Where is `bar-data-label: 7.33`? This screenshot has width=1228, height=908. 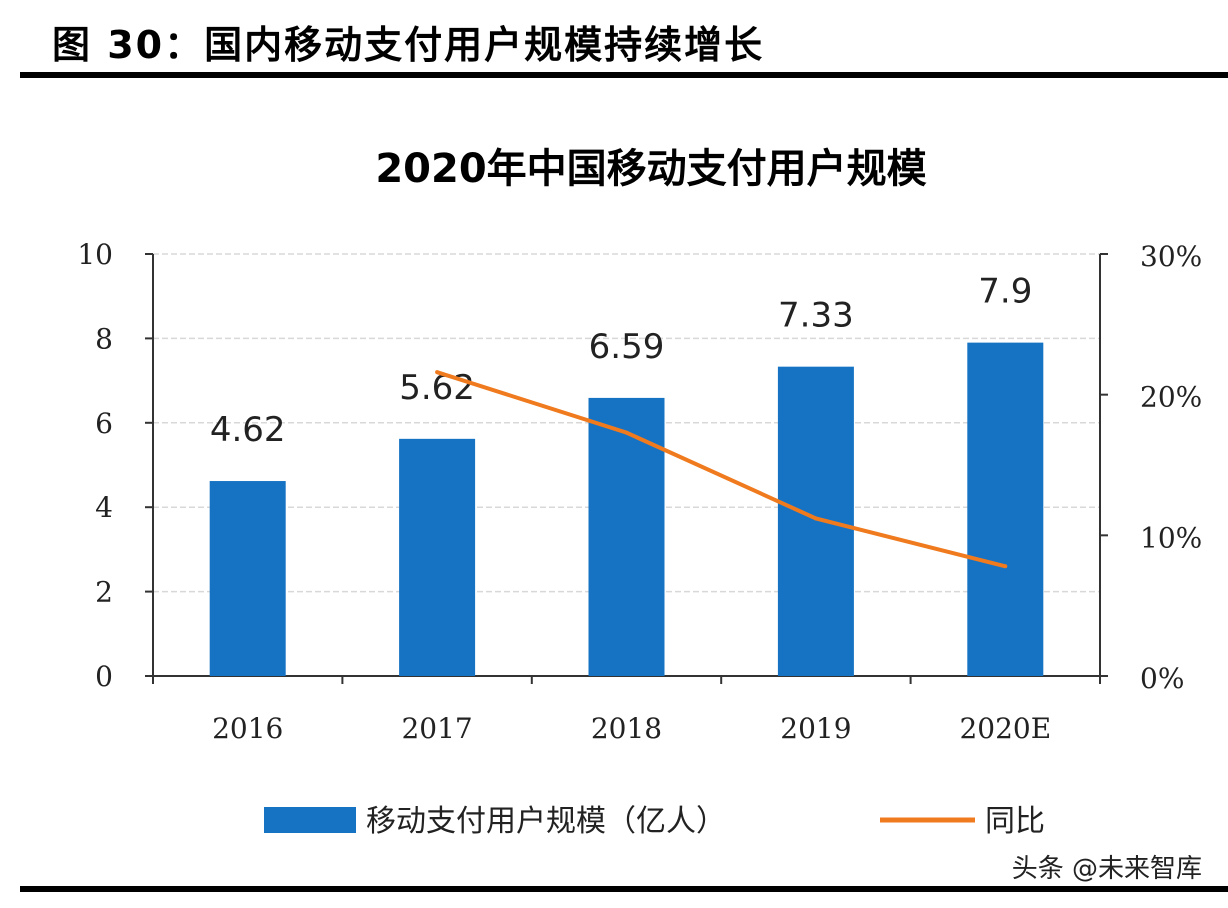 bar-data-label: 7.33 is located at coordinates (816, 316).